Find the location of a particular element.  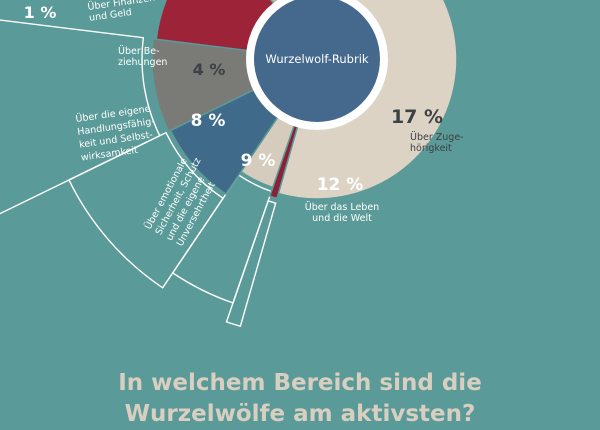

slice-0-percent-label: 1 % is located at coordinates (40, 12).